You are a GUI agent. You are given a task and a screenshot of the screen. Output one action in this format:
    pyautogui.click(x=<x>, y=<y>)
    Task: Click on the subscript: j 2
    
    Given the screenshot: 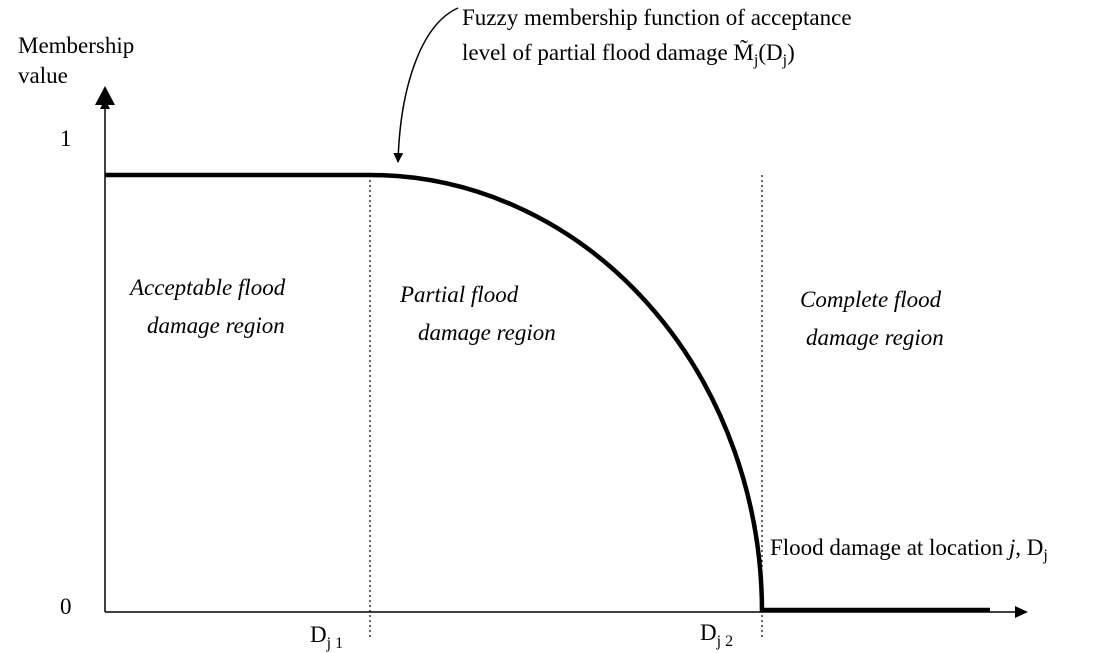 What is the action you would take?
    pyautogui.click(x=724, y=641)
    